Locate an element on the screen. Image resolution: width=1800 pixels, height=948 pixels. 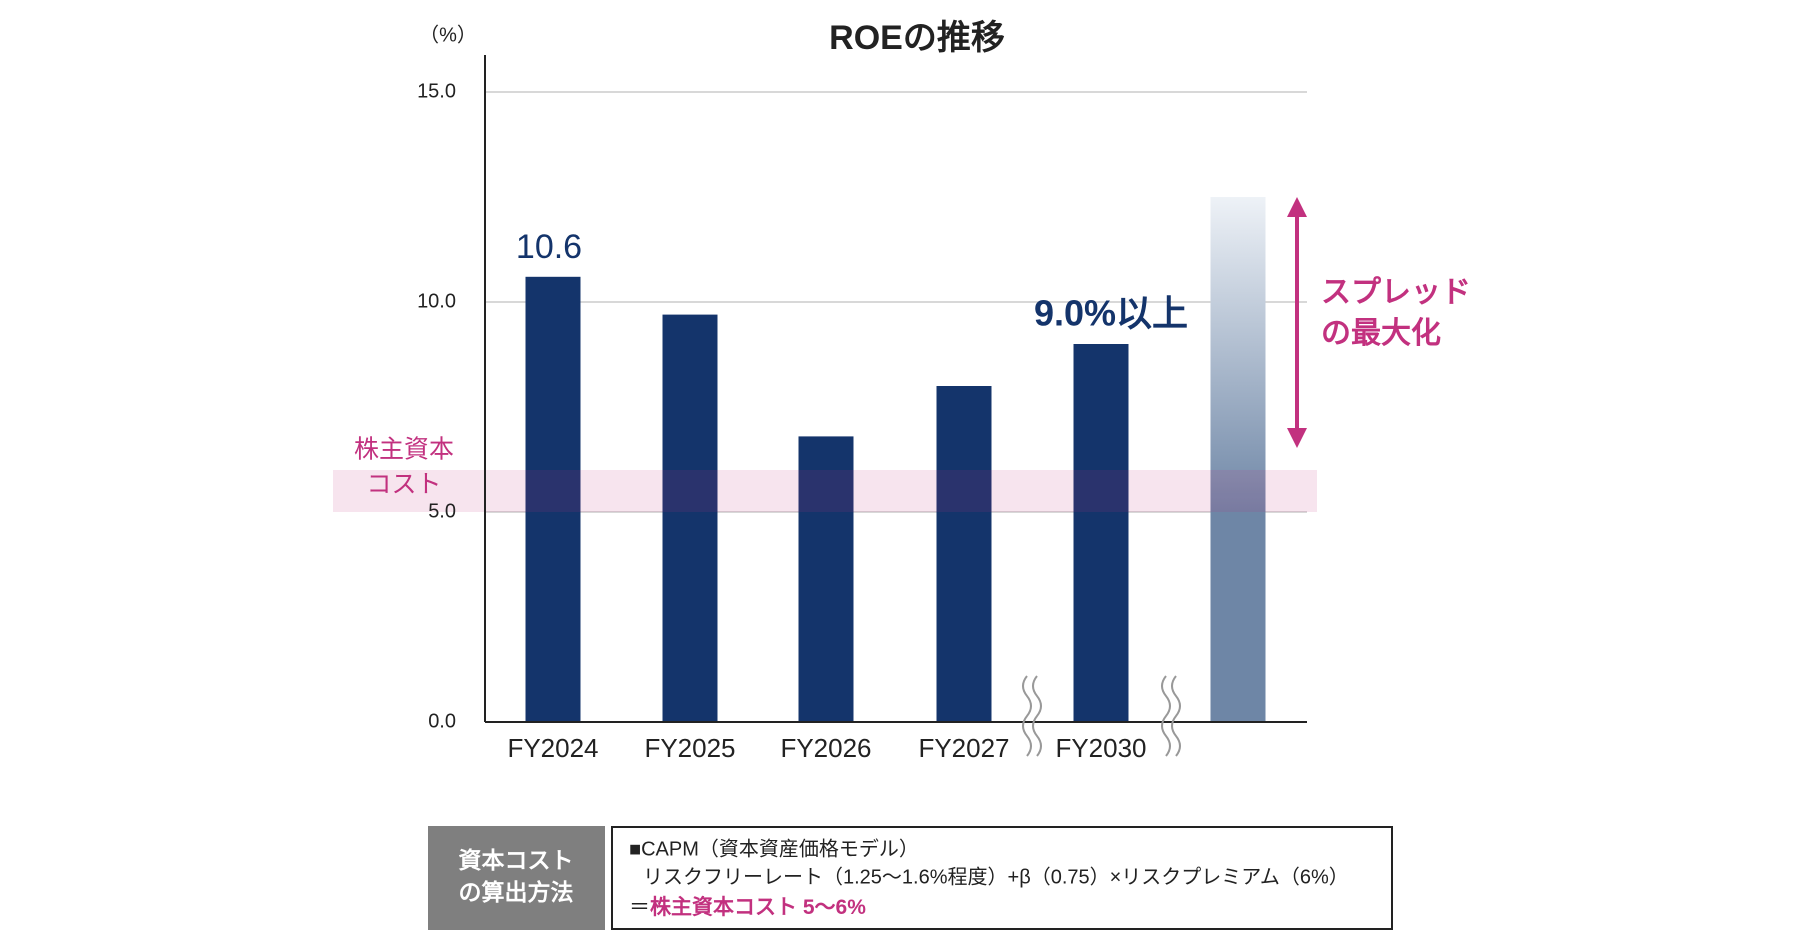
axis-break is located at coordinates (1101, 716).